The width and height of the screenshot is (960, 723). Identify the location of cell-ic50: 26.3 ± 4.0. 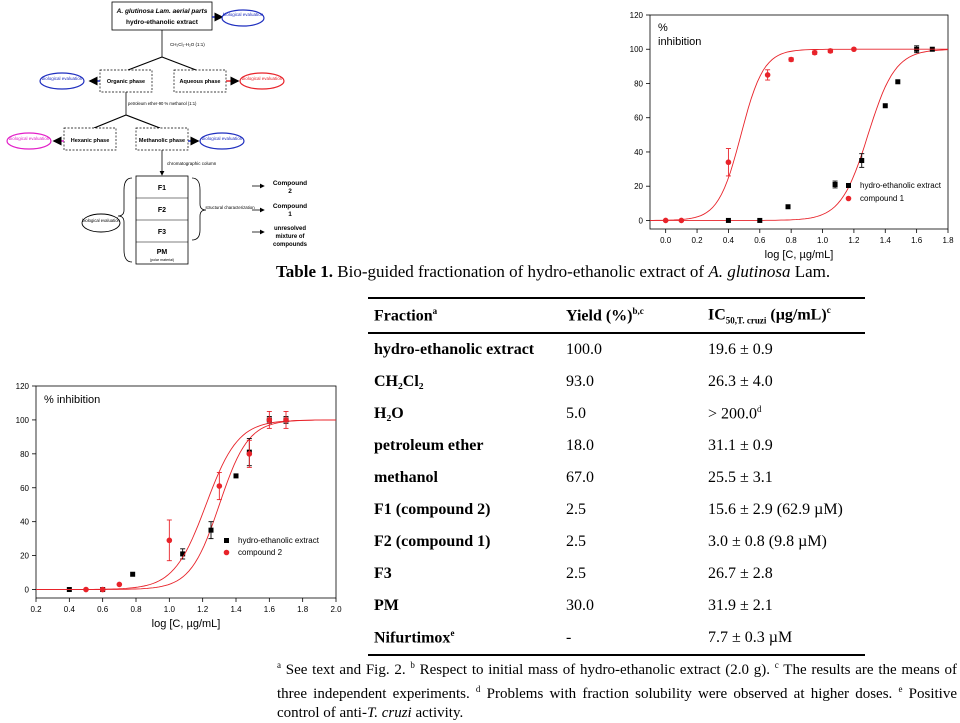
(783, 382).